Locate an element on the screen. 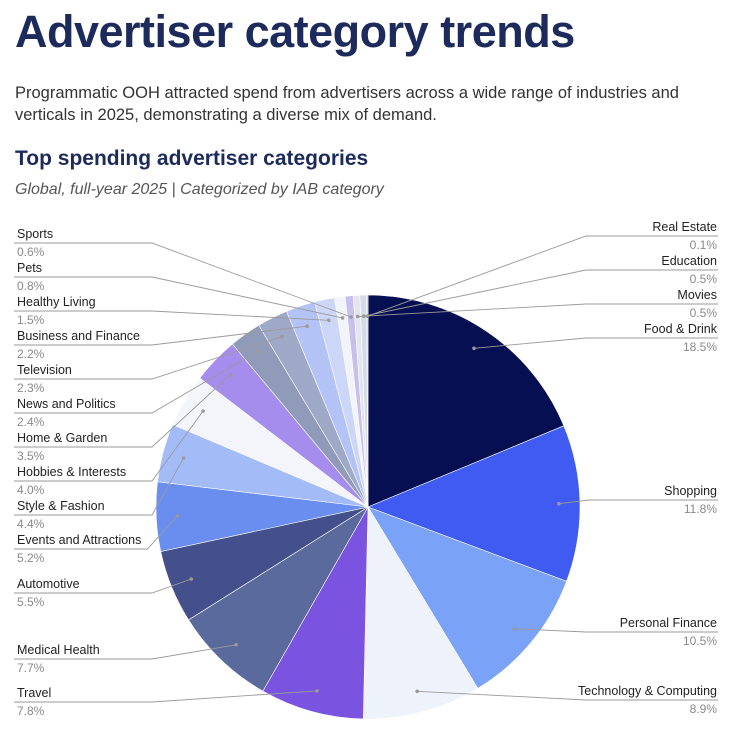 This screenshot has width=738, height=739. slice-label-business-and-finance: Business and Finance is located at coordinates (78, 336).